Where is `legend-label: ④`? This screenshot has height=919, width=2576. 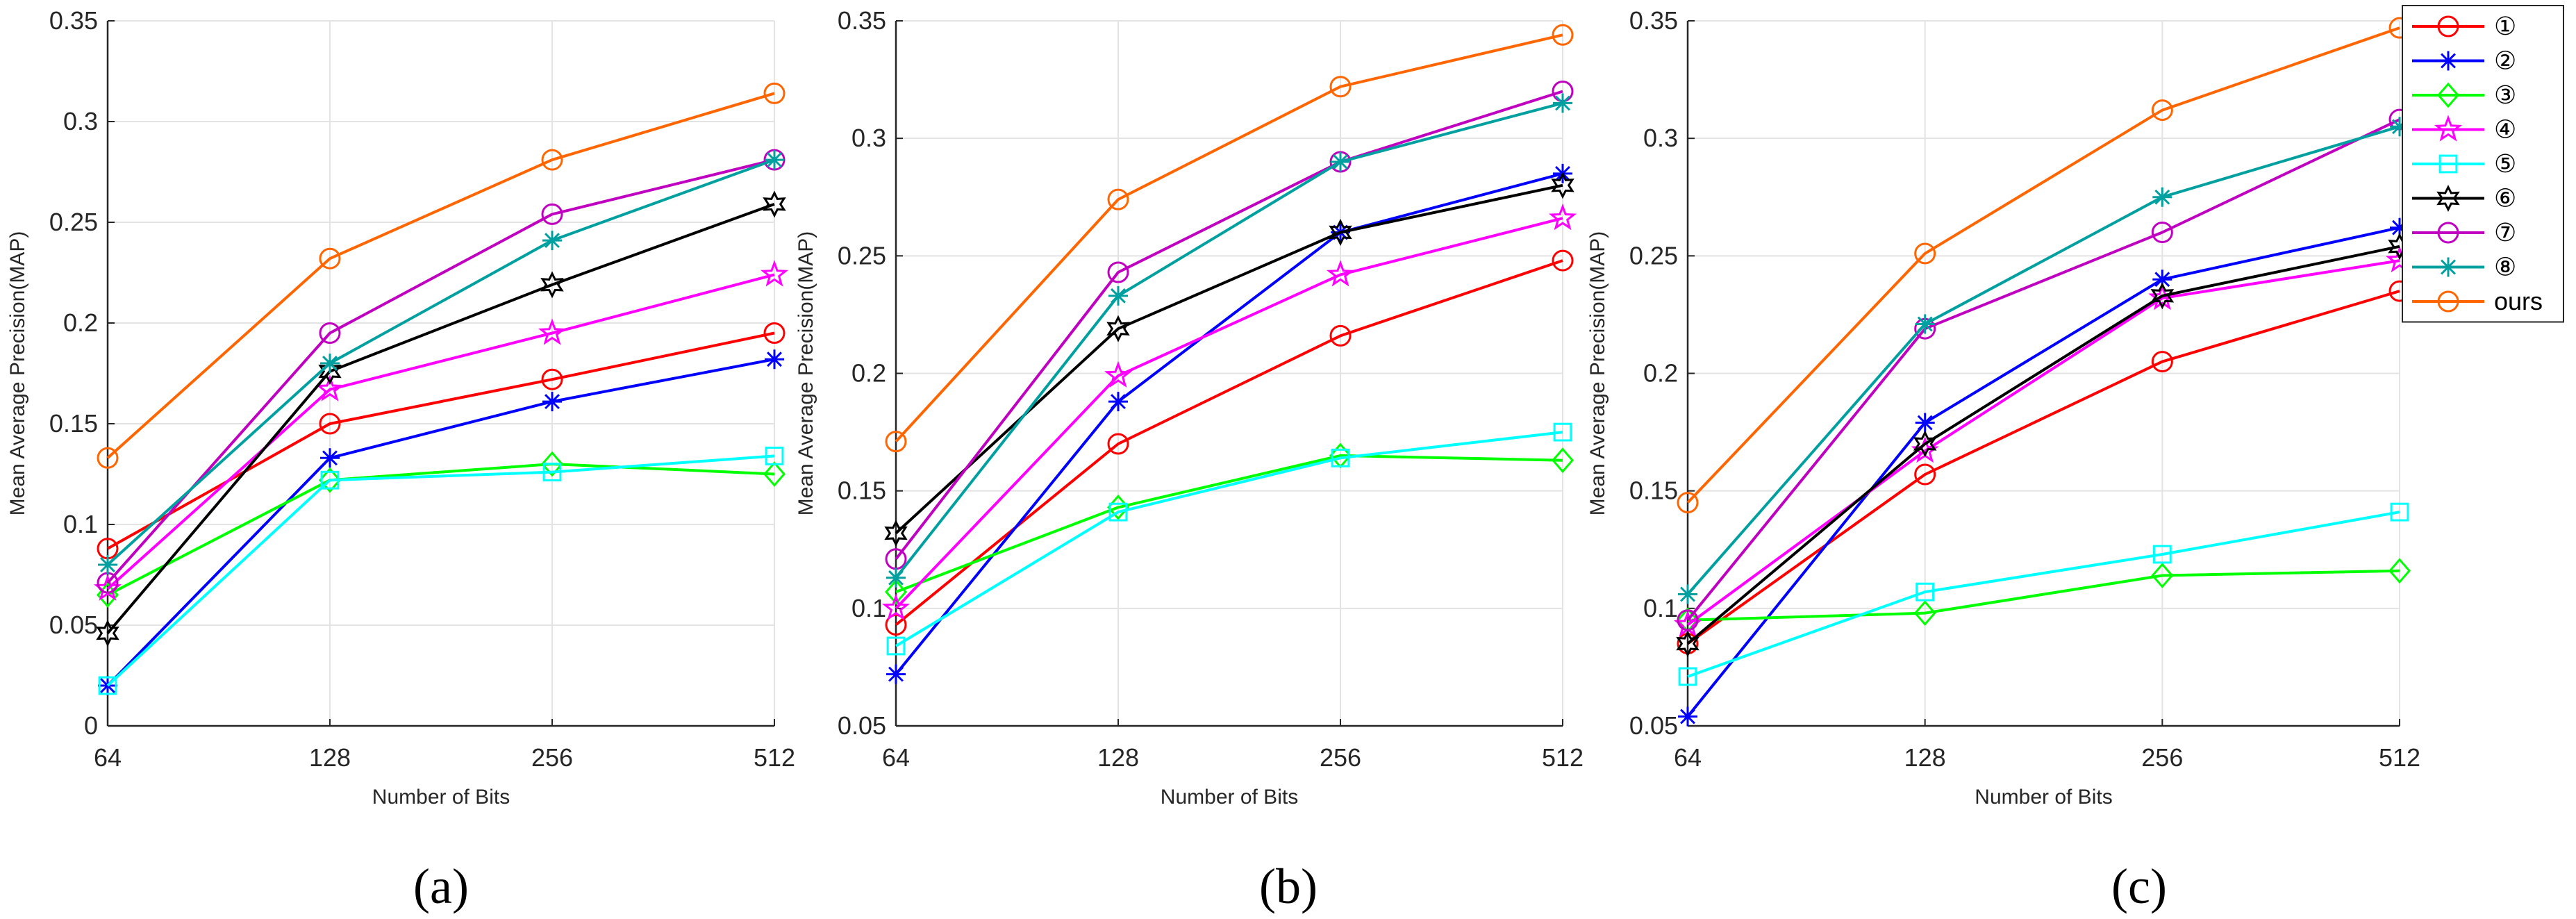
legend-label: ④ is located at coordinates (2505, 129).